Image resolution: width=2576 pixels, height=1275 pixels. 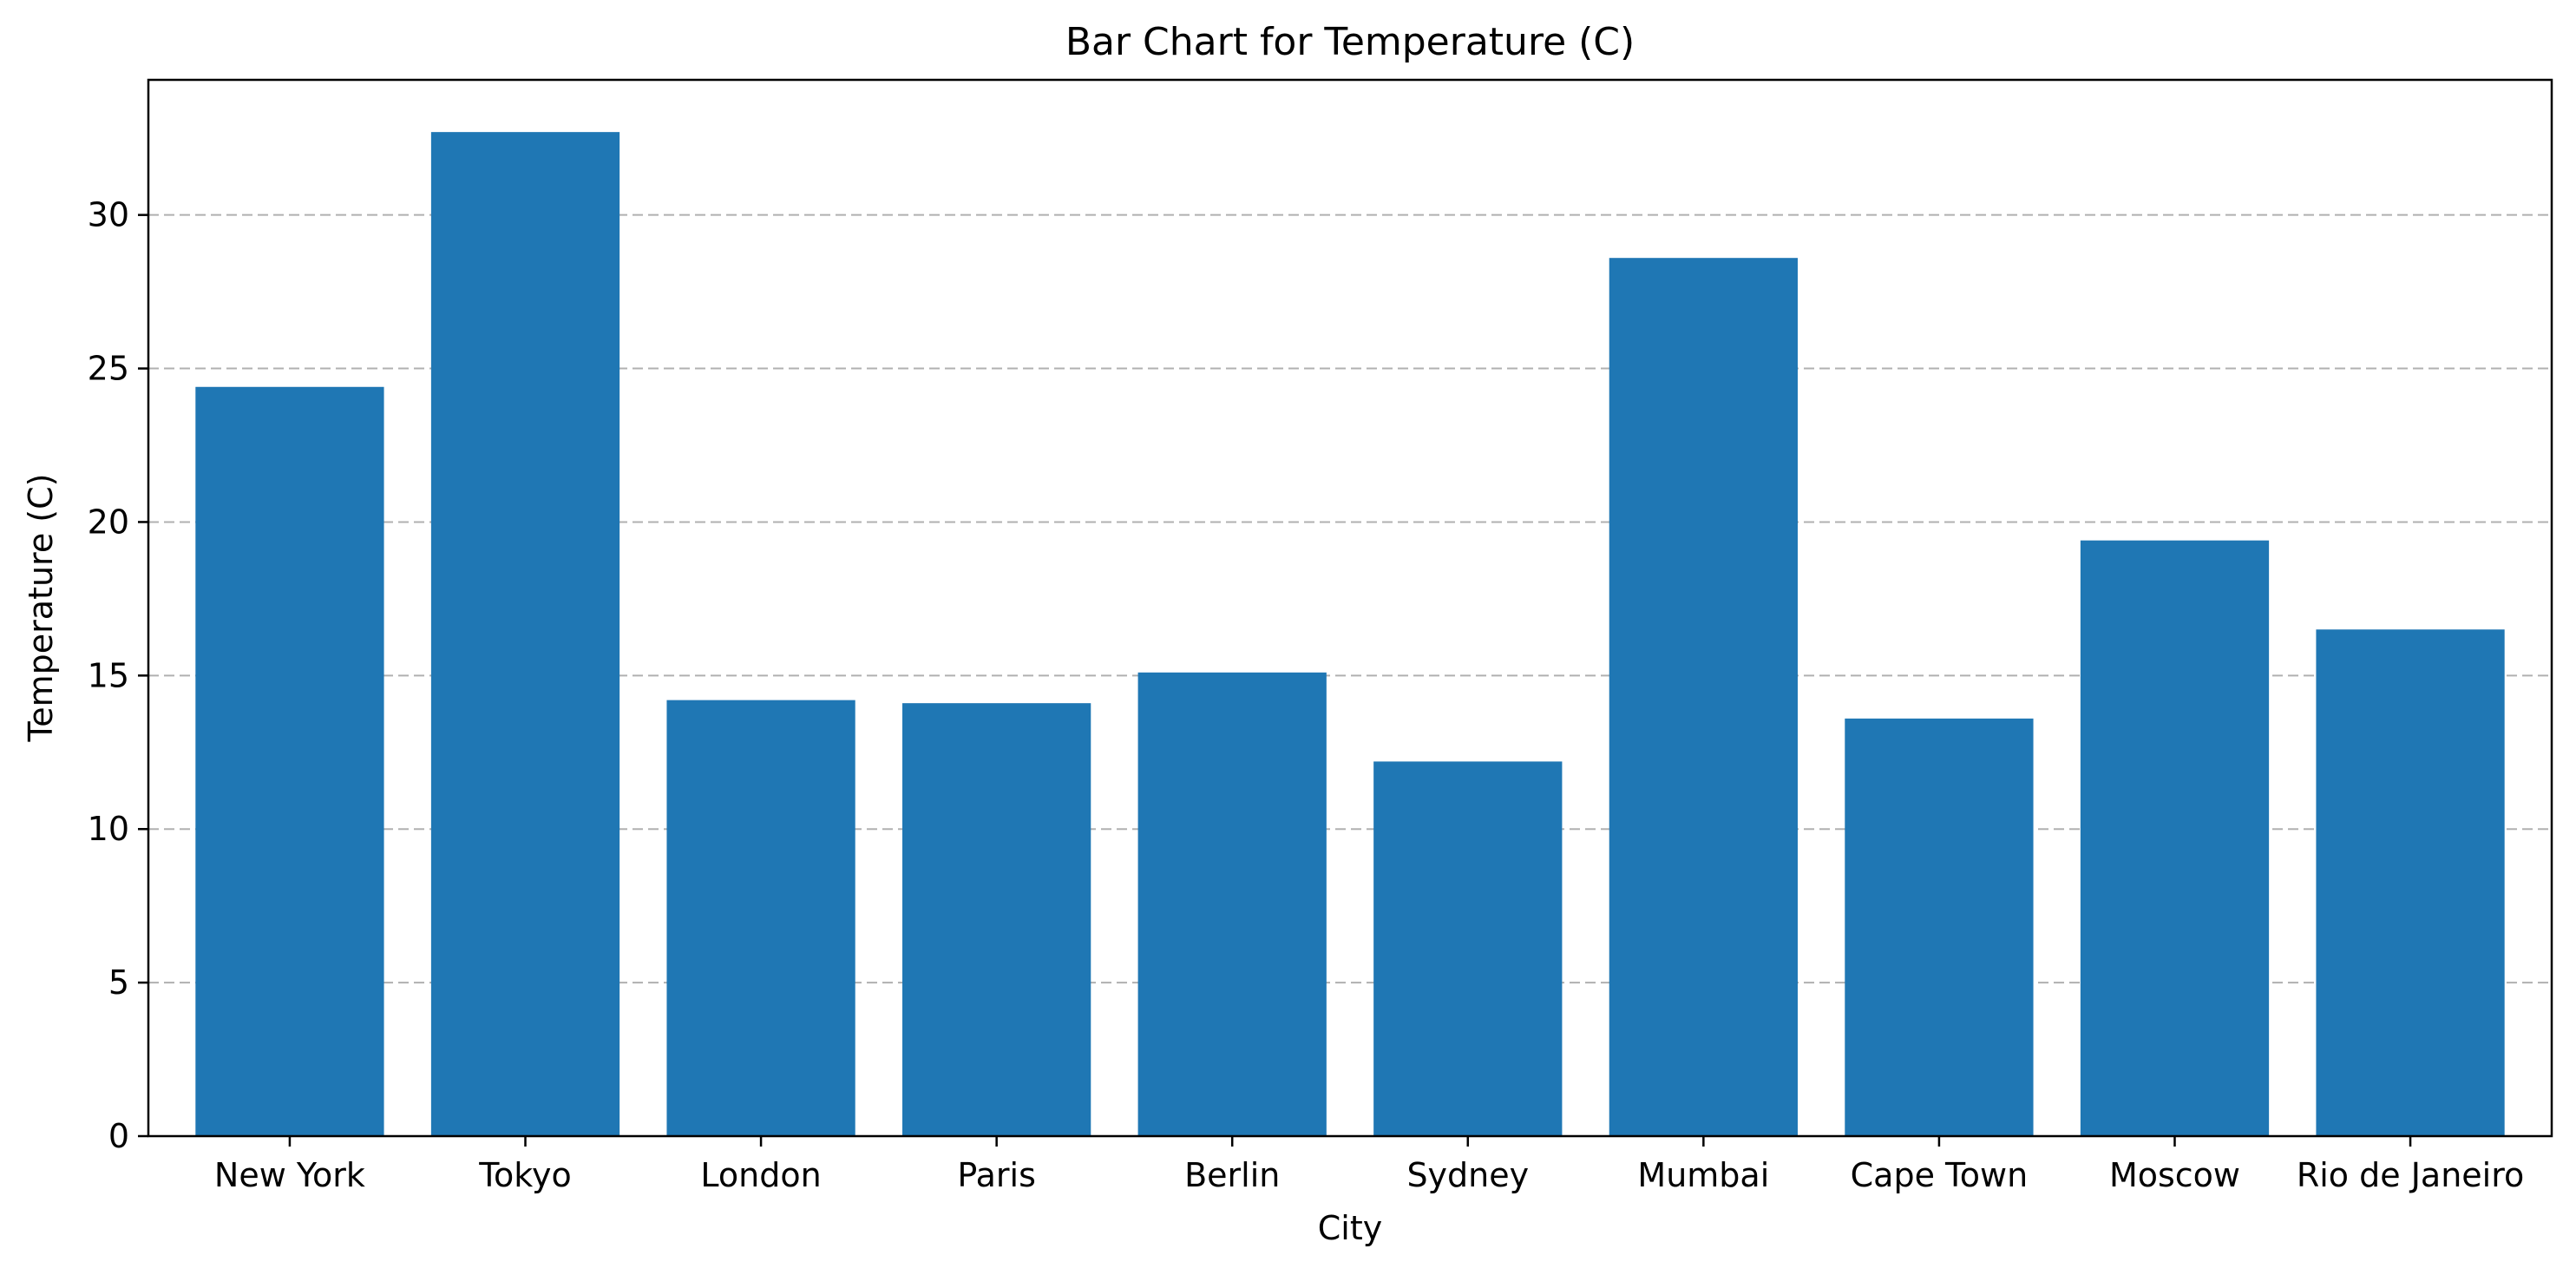 I want to click on y-tick-label: 0, so click(x=118, y=1136).